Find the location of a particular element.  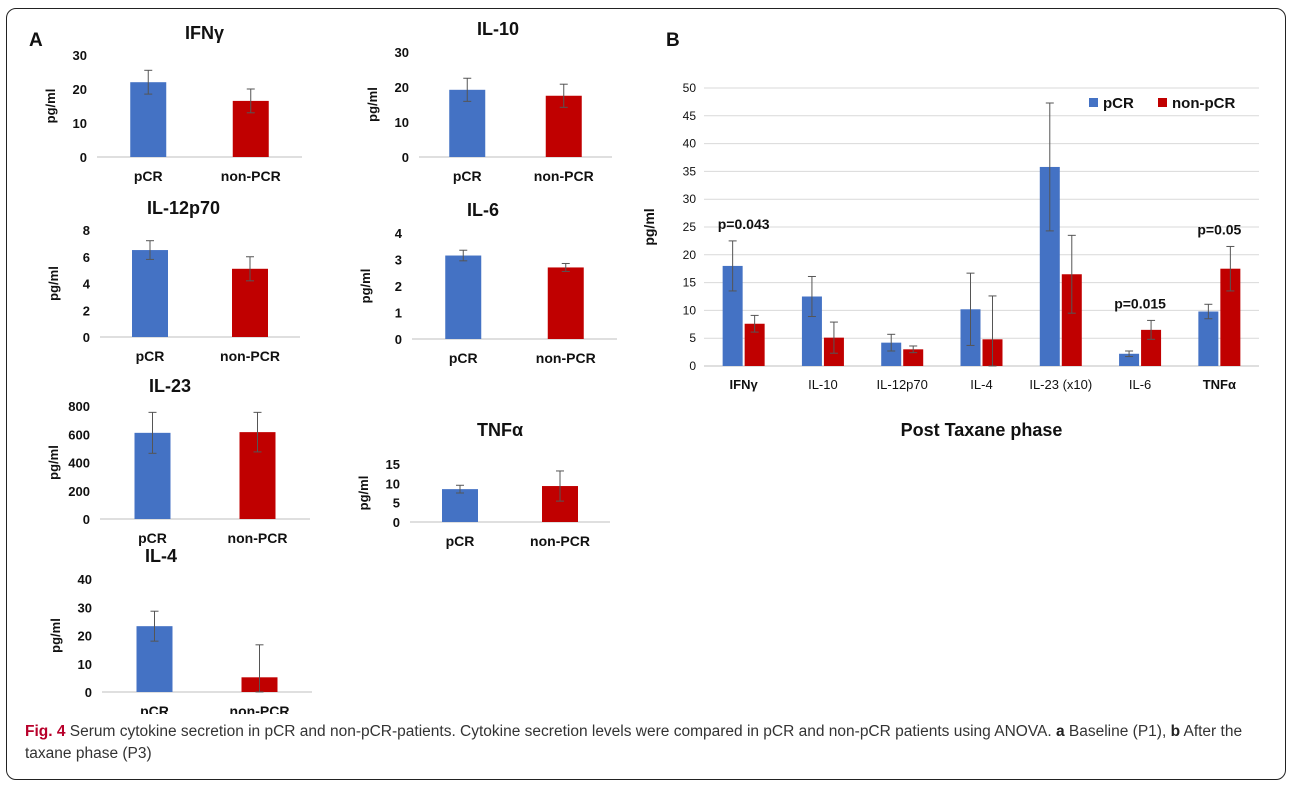

y-tick-label: 3 is located at coordinates (398, 260).